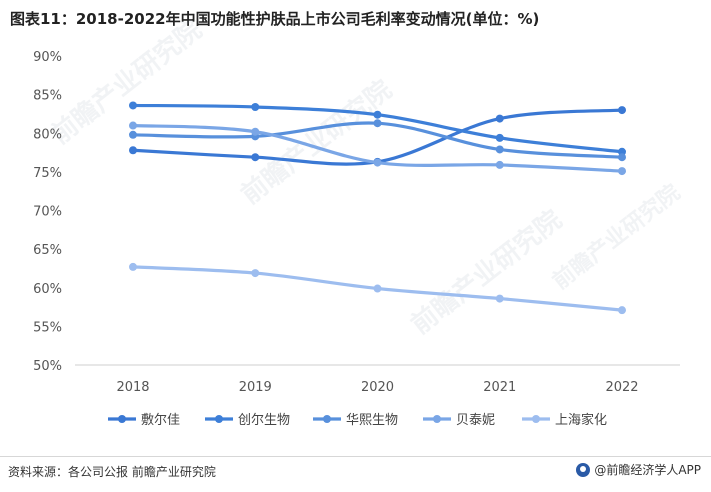 This screenshot has width=711, height=492. What do you see at coordinates (264, 420) in the screenshot?
I see `legend-label: 创尔生物` at bounding box center [264, 420].